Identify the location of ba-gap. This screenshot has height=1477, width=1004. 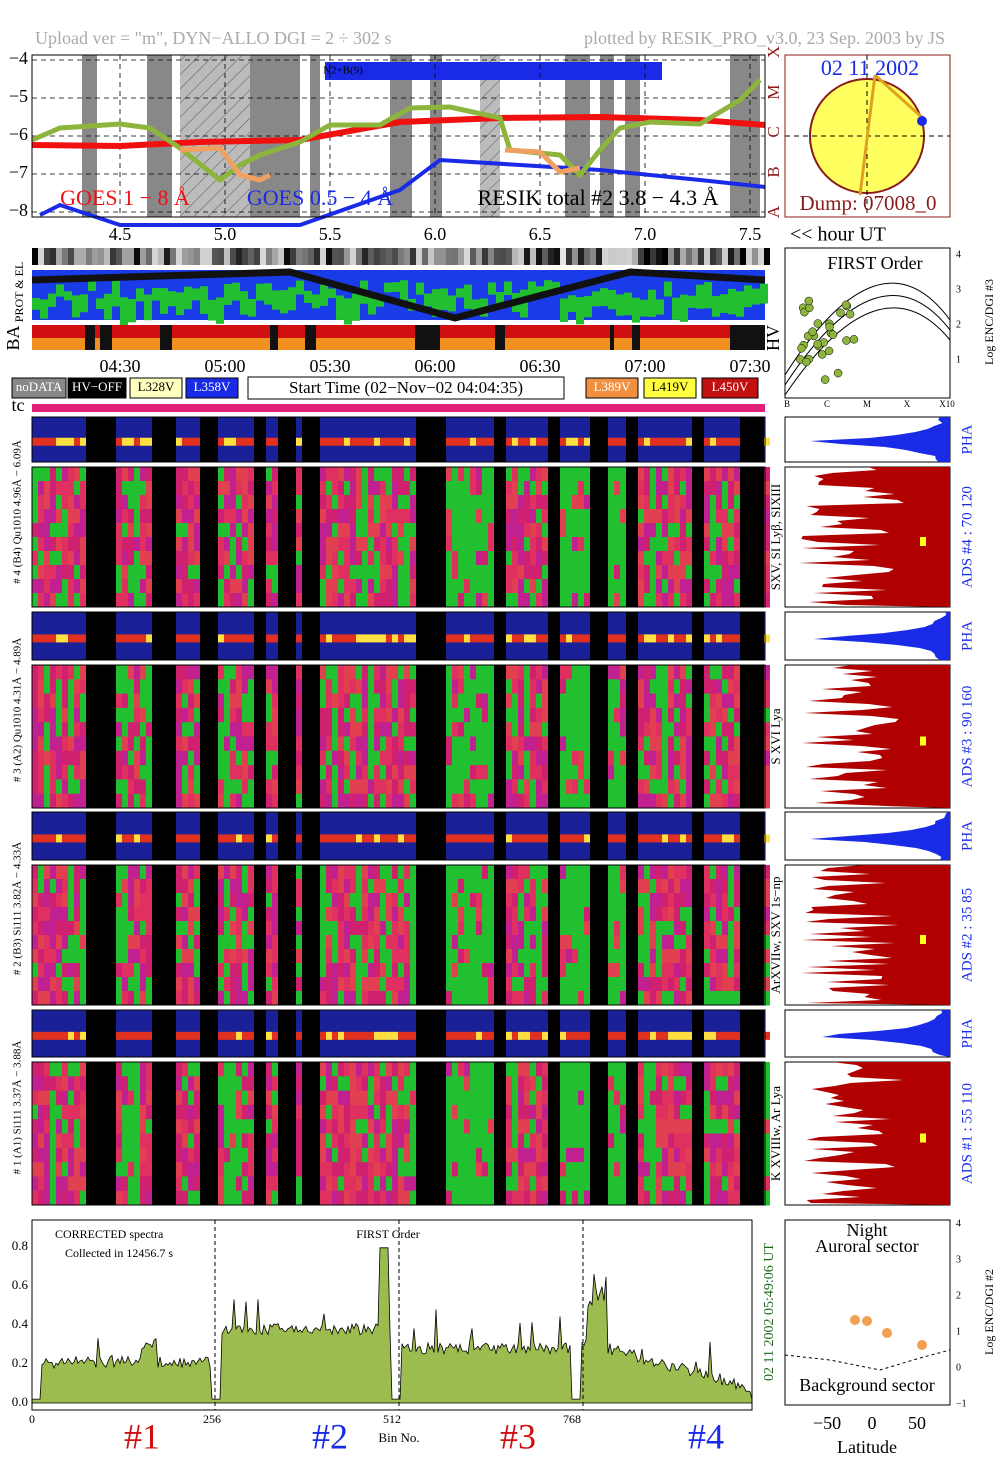
(106, 337).